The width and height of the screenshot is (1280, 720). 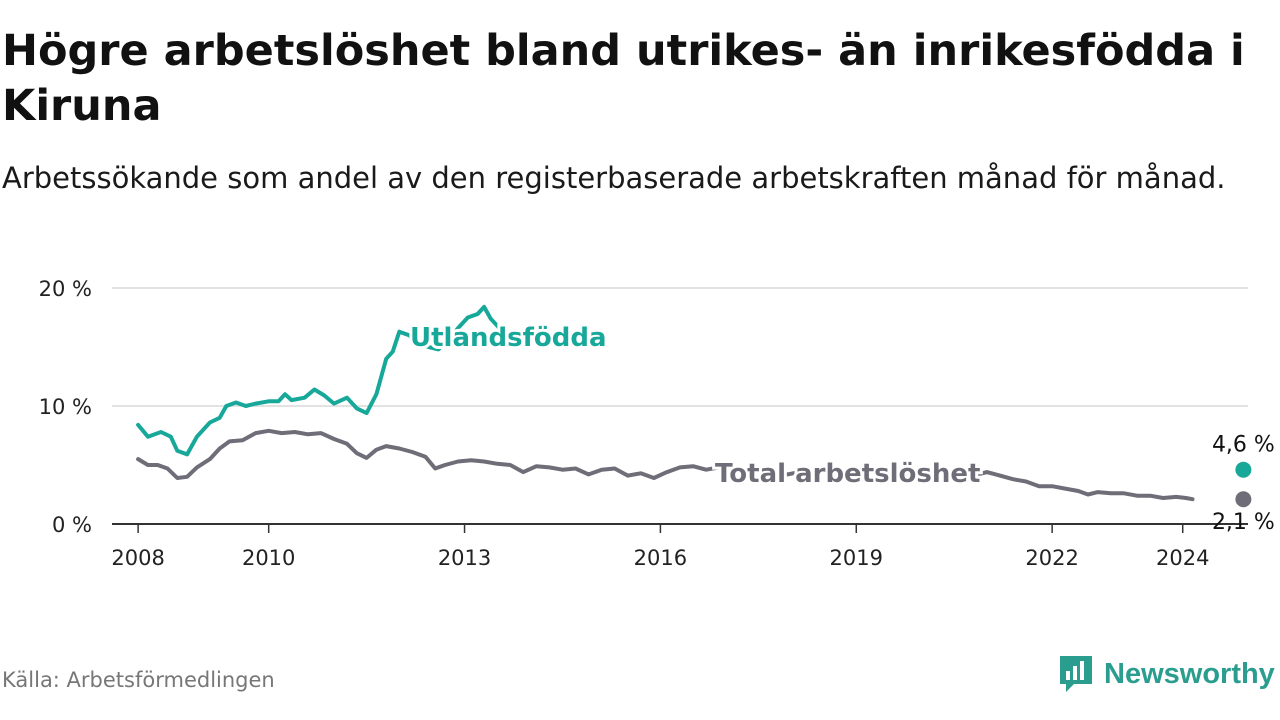 What do you see at coordinates (1243, 445) in the screenshot?
I see `end-label-utlandsfodda: 4,6 %` at bounding box center [1243, 445].